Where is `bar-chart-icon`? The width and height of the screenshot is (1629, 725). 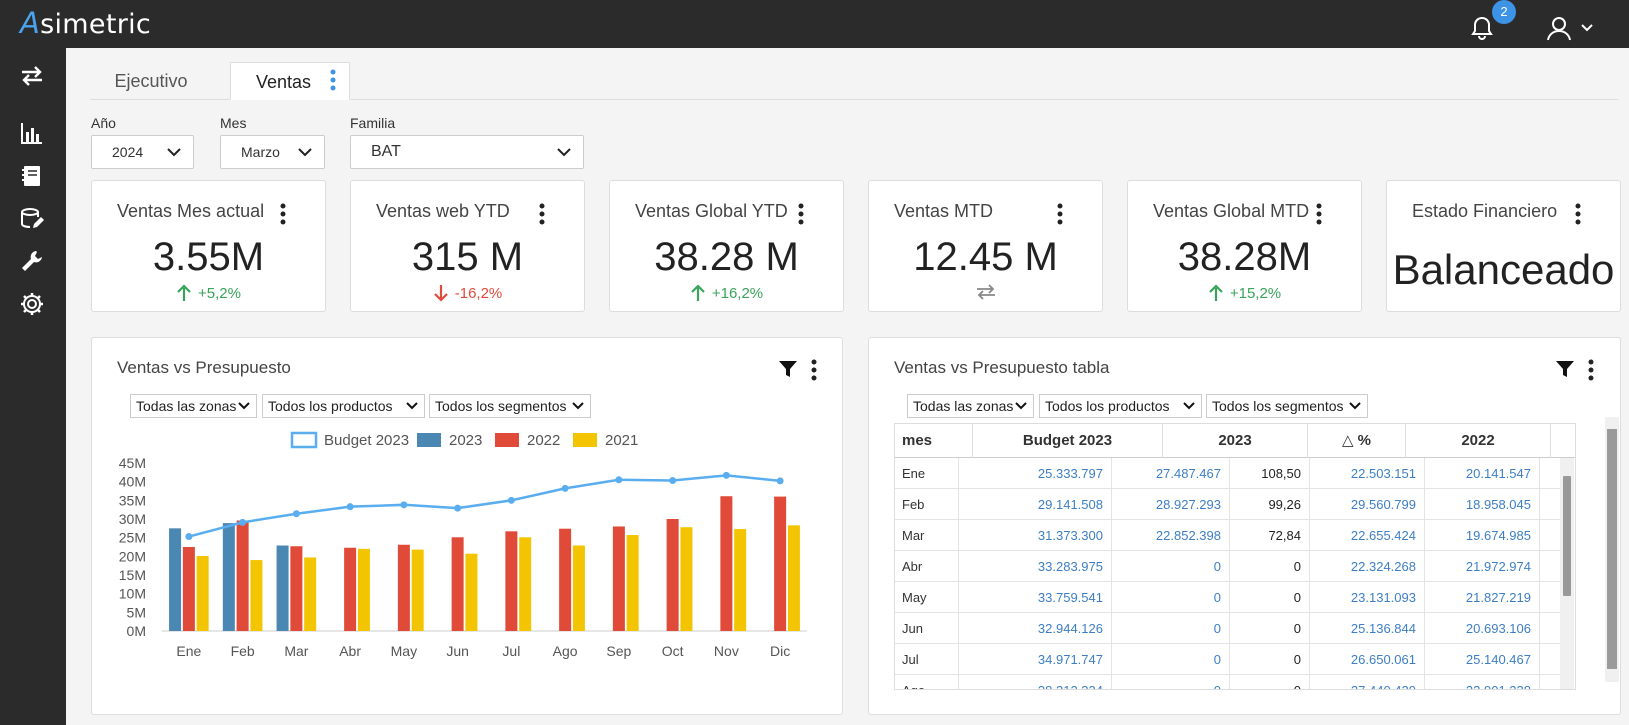
bar-chart-icon is located at coordinates (32, 133).